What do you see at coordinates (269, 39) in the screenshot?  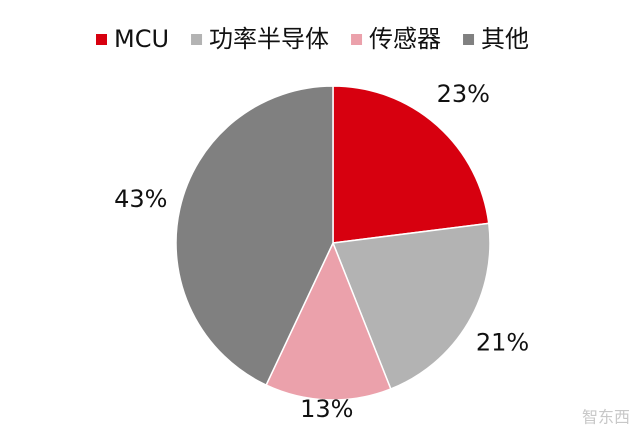 I see `legend-text: 功率半导体` at bounding box center [269, 39].